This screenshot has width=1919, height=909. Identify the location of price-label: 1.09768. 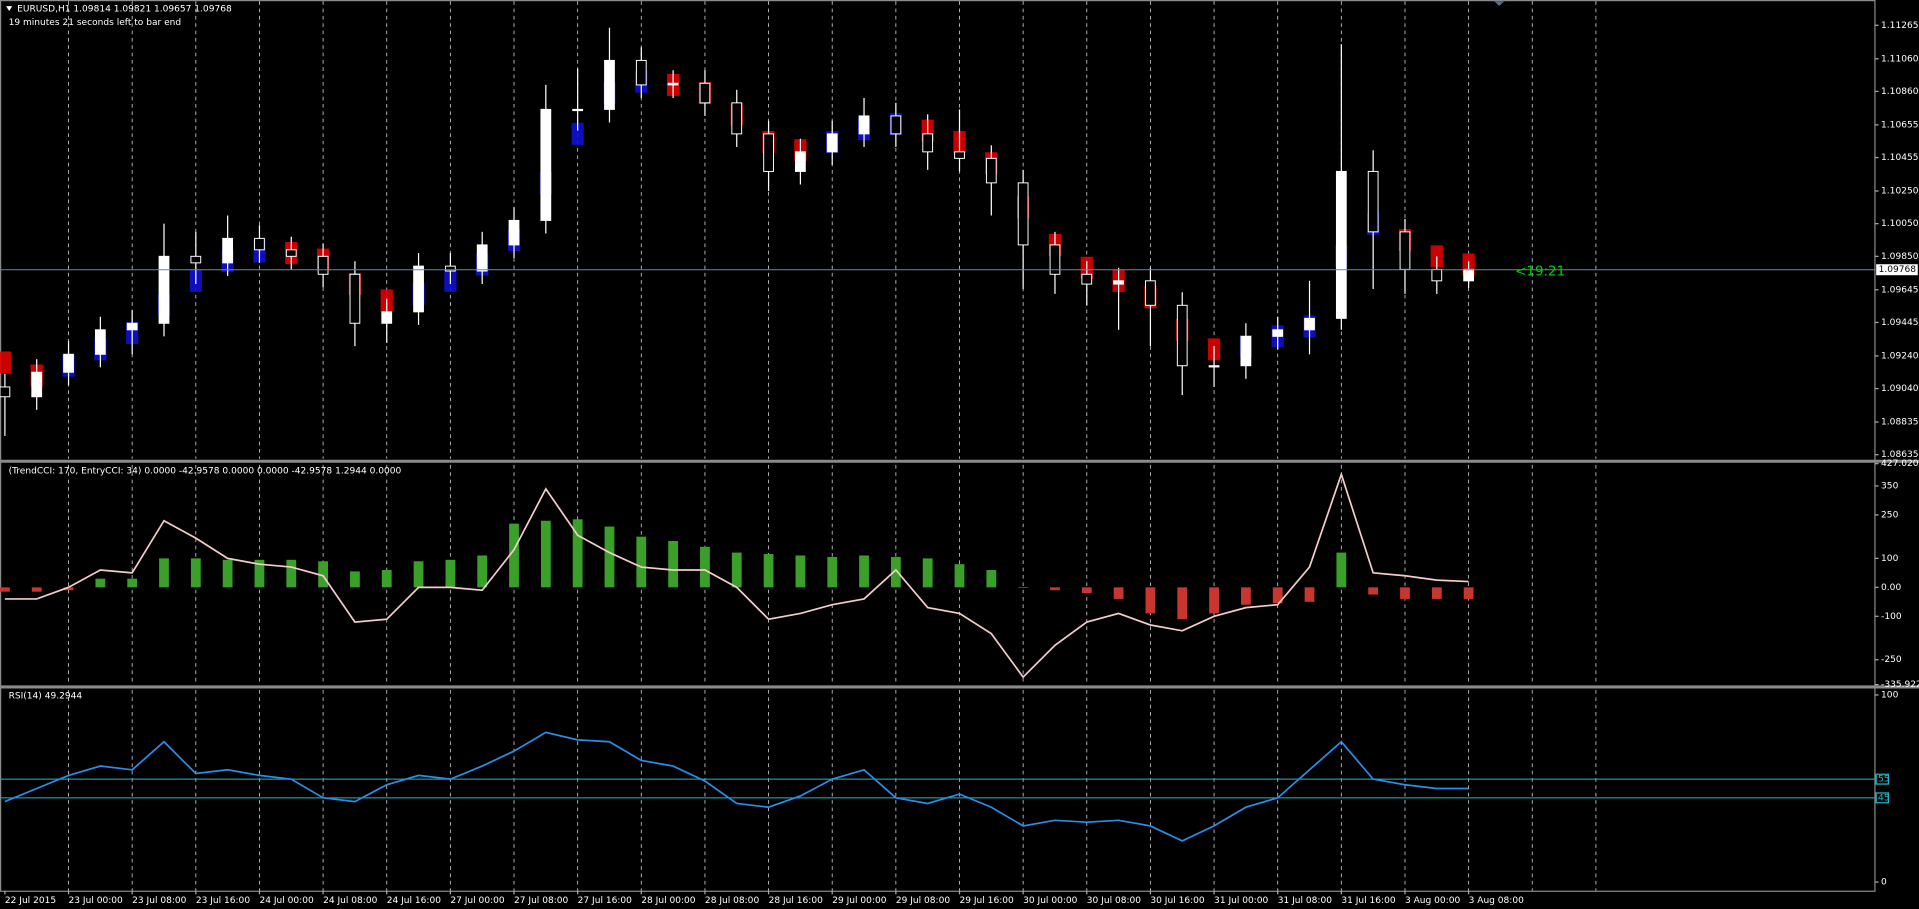
(1898, 270).